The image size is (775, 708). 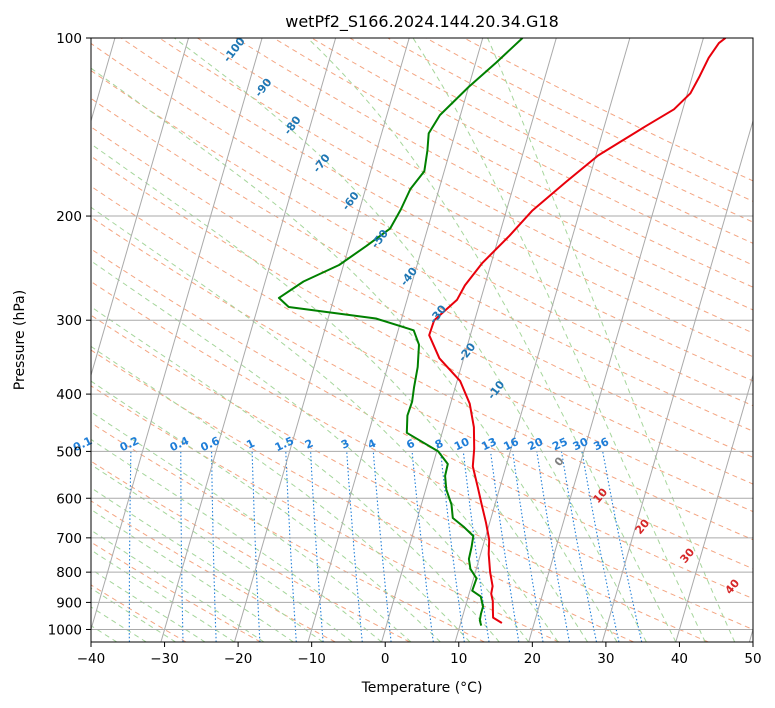 What do you see at coordinates (422, 688) in the screenshot?
I see `x-axis-label: Temperature (°C)` at bounding box center [422, 688].